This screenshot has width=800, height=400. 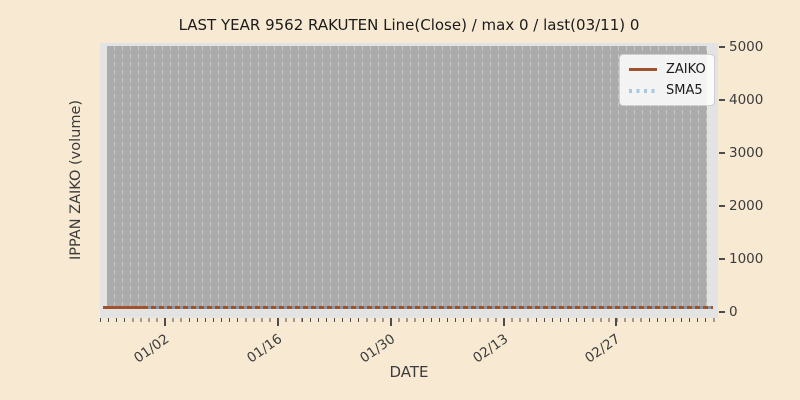 I want to click on zaiko-line-segment, so click(x=123, y=307).